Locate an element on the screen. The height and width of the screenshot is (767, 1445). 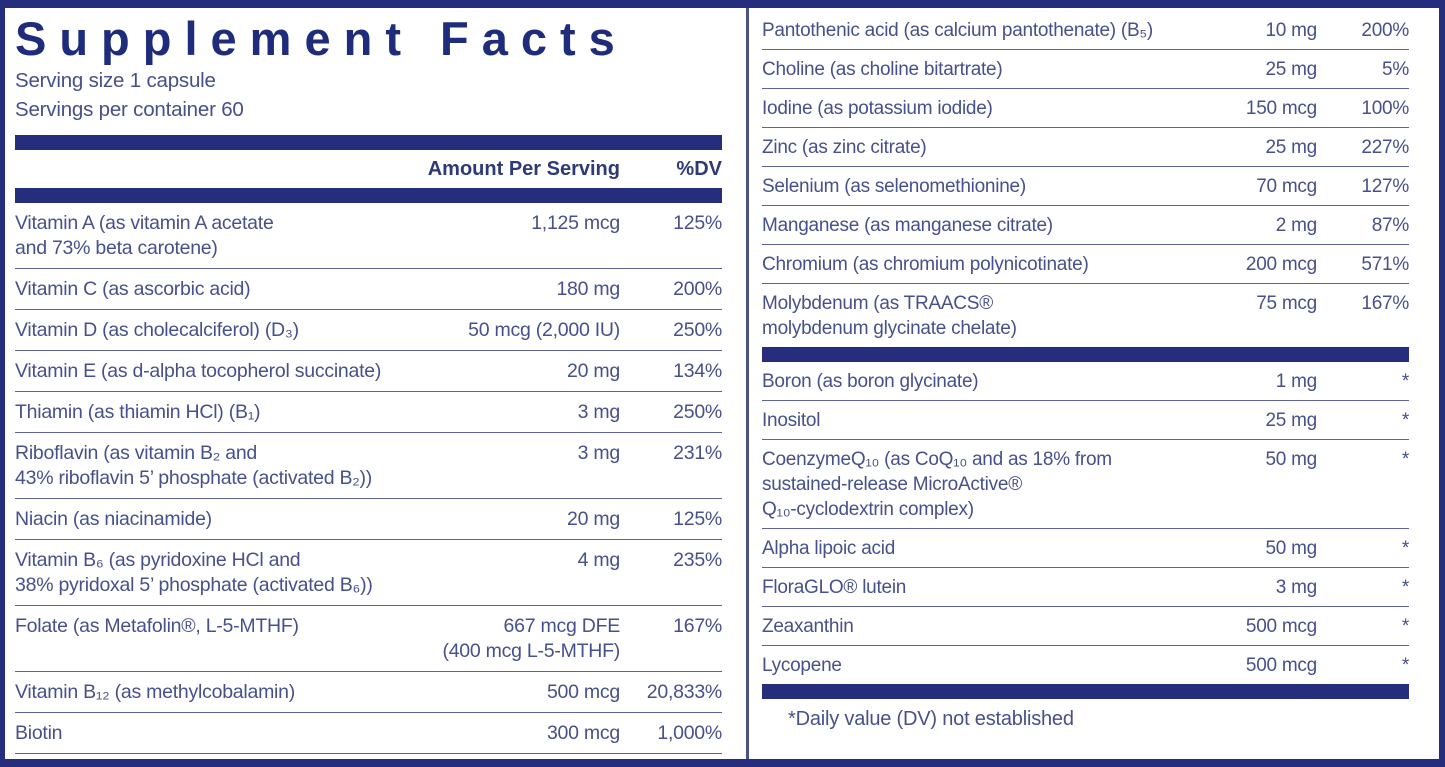
nutrient-dv: 87% is located at coordinates (1390, 225).